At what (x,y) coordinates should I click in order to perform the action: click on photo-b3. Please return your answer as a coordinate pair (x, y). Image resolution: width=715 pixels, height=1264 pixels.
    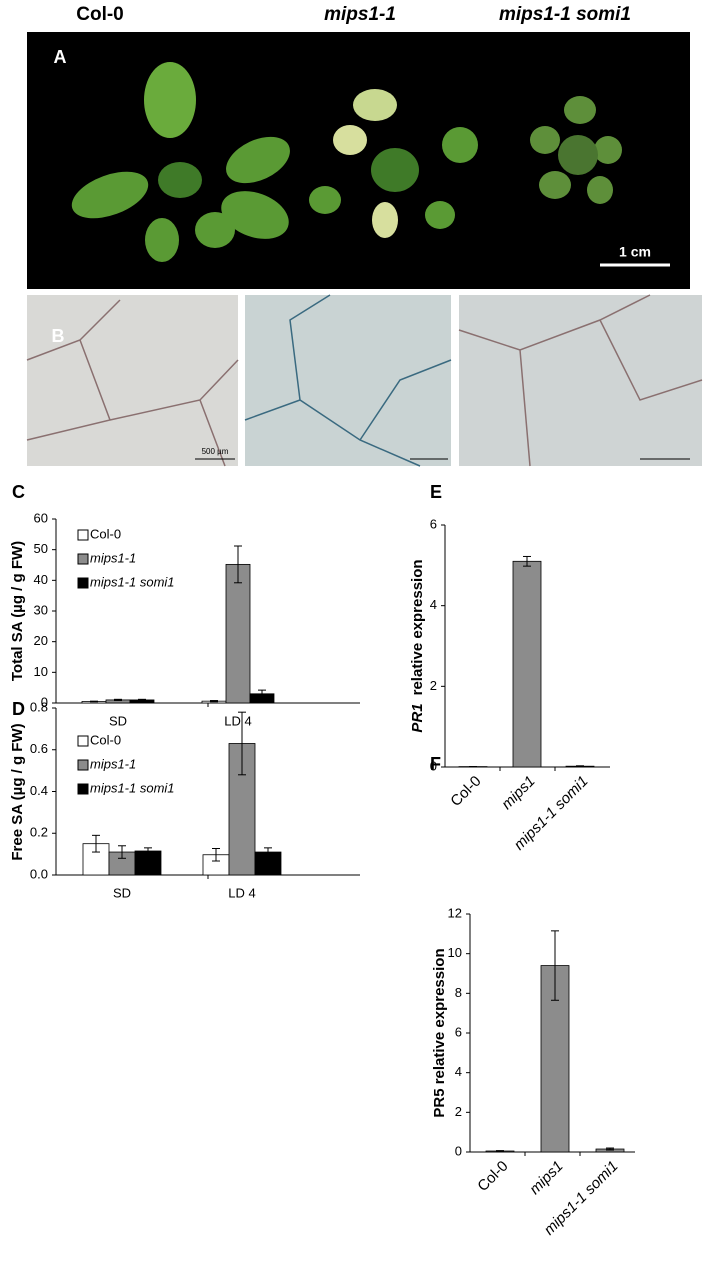
    Looking at the image, I should click on (580, 380).